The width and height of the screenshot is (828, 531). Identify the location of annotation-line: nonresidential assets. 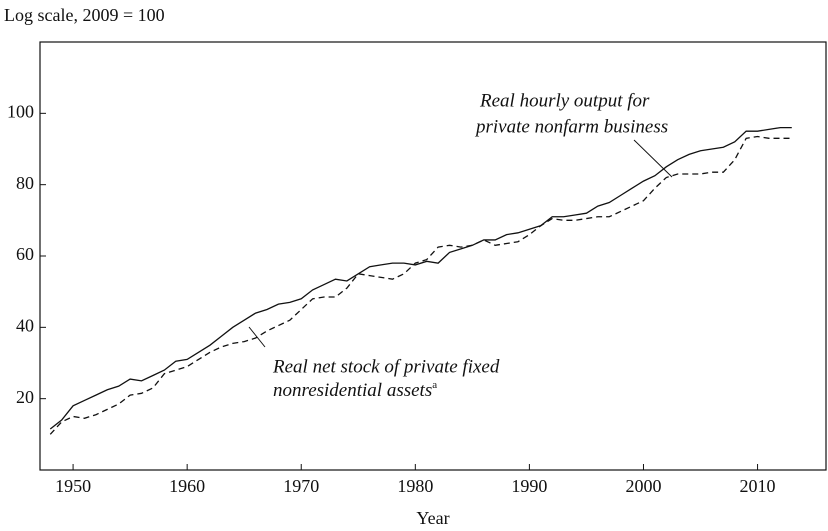
(352, 390).